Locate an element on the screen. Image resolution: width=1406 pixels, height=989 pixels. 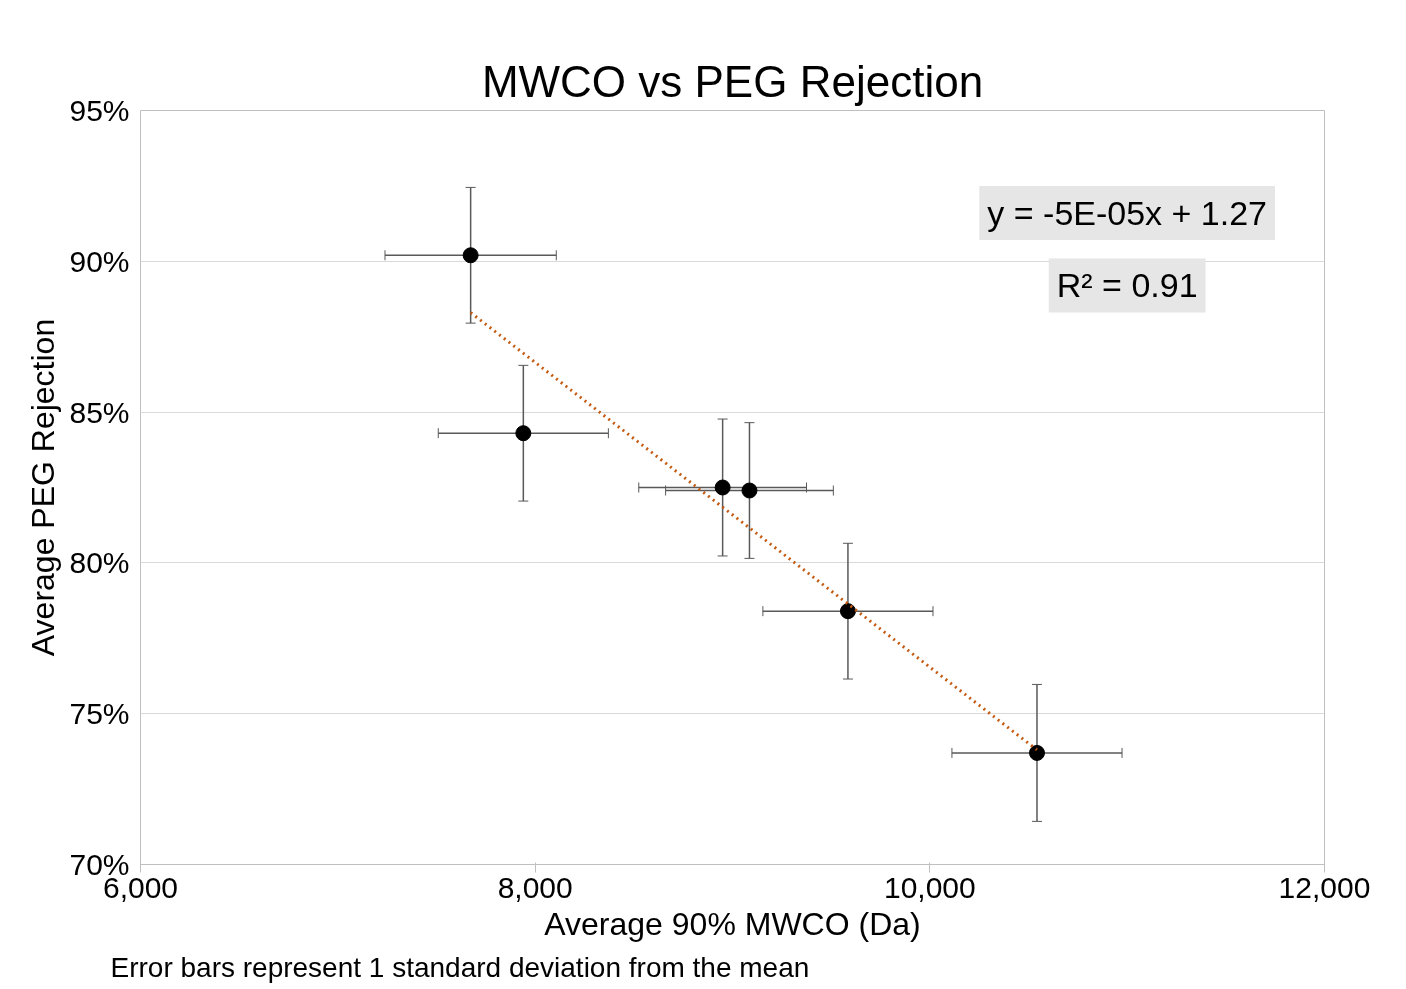
x-tick-label: 10,000 is located at coordinates (929, 887).